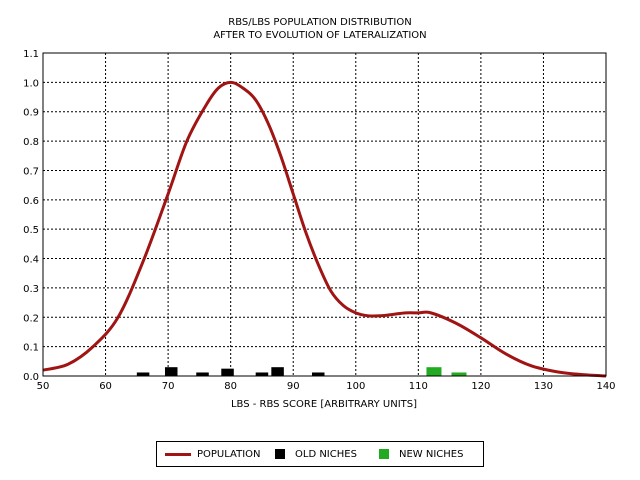 Image resolution: width=640 pixels, height=480 pixels. I want to click on legend-item-population: POPULATION, so click(213, 454).